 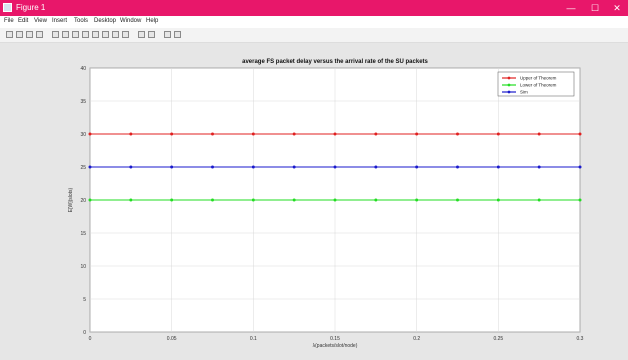 What do you see at coordinates (498, 339) in the screenshot?
I see `x-tick-label: 0.25` at bounding box center [498, 339].